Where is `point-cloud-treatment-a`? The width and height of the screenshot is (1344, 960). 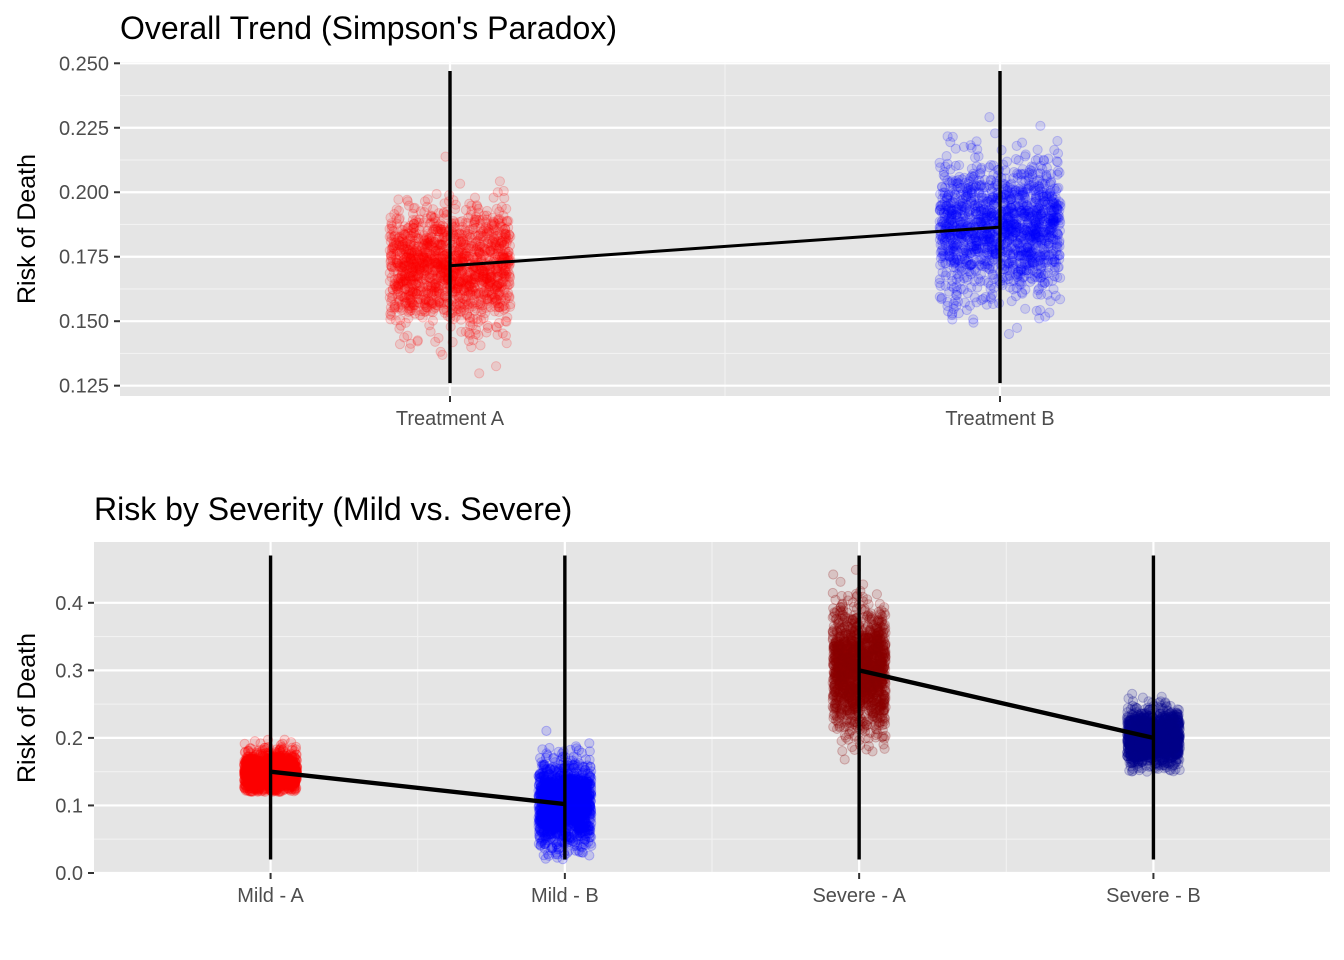 point-cloud-treatment-a is located at coordinates (450, 265).